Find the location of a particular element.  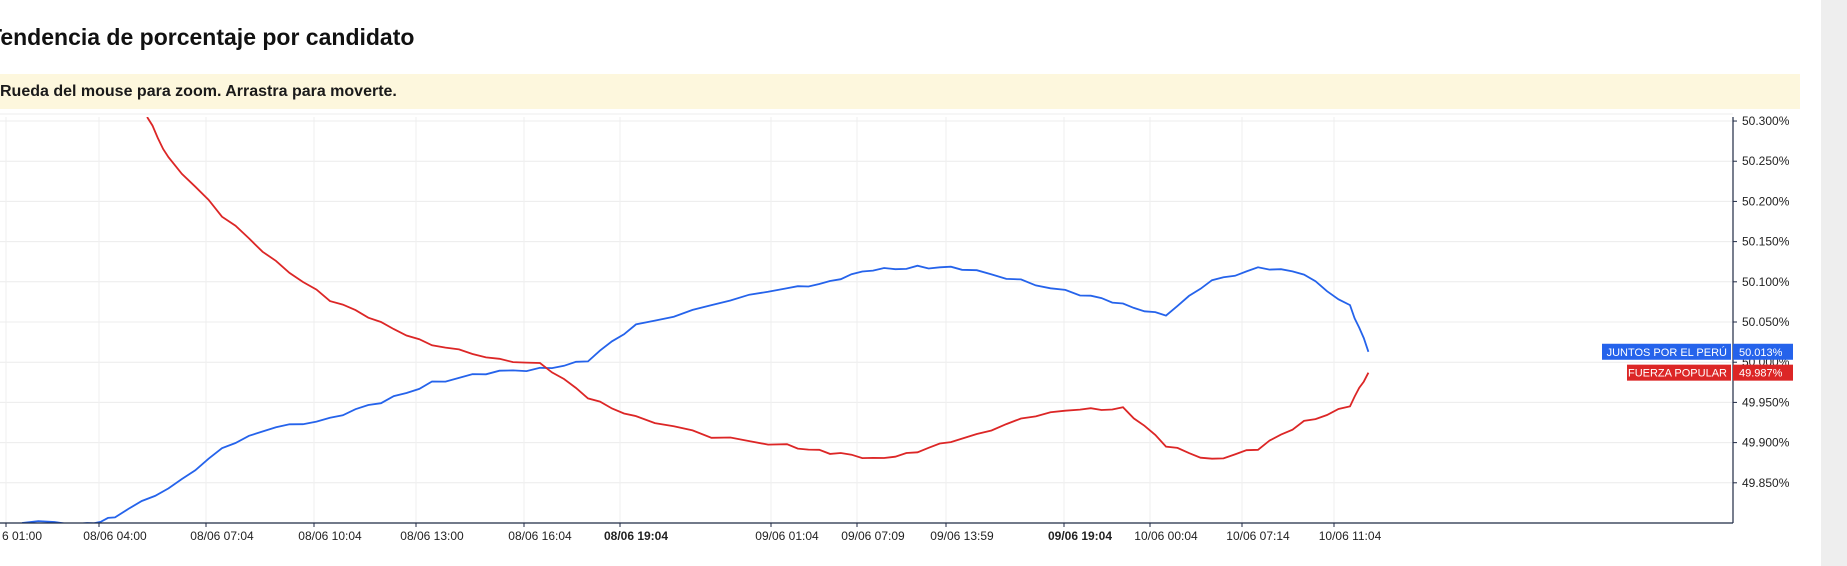

series-value-badge: 49.987% is located at coordinates (1763, 372).